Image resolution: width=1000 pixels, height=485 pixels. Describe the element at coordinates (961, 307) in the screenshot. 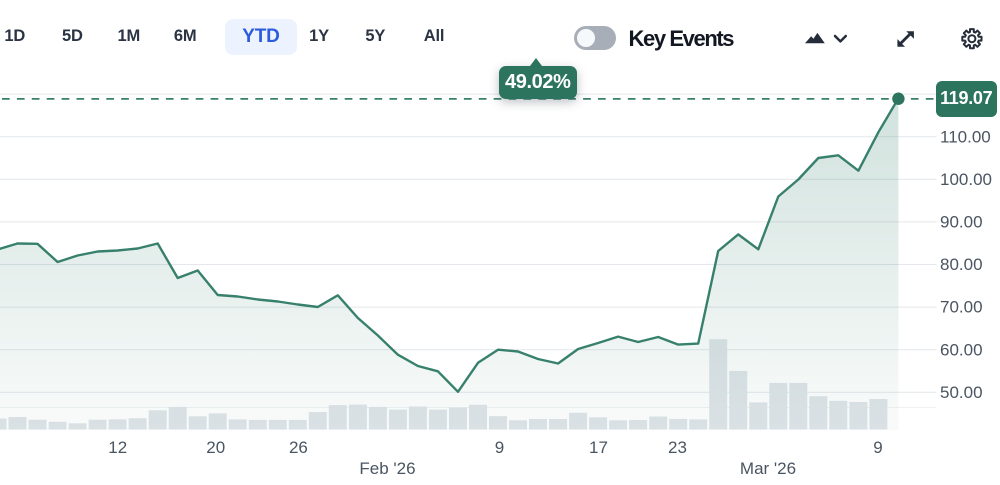

I see `svg-text: 70.00` at that location.